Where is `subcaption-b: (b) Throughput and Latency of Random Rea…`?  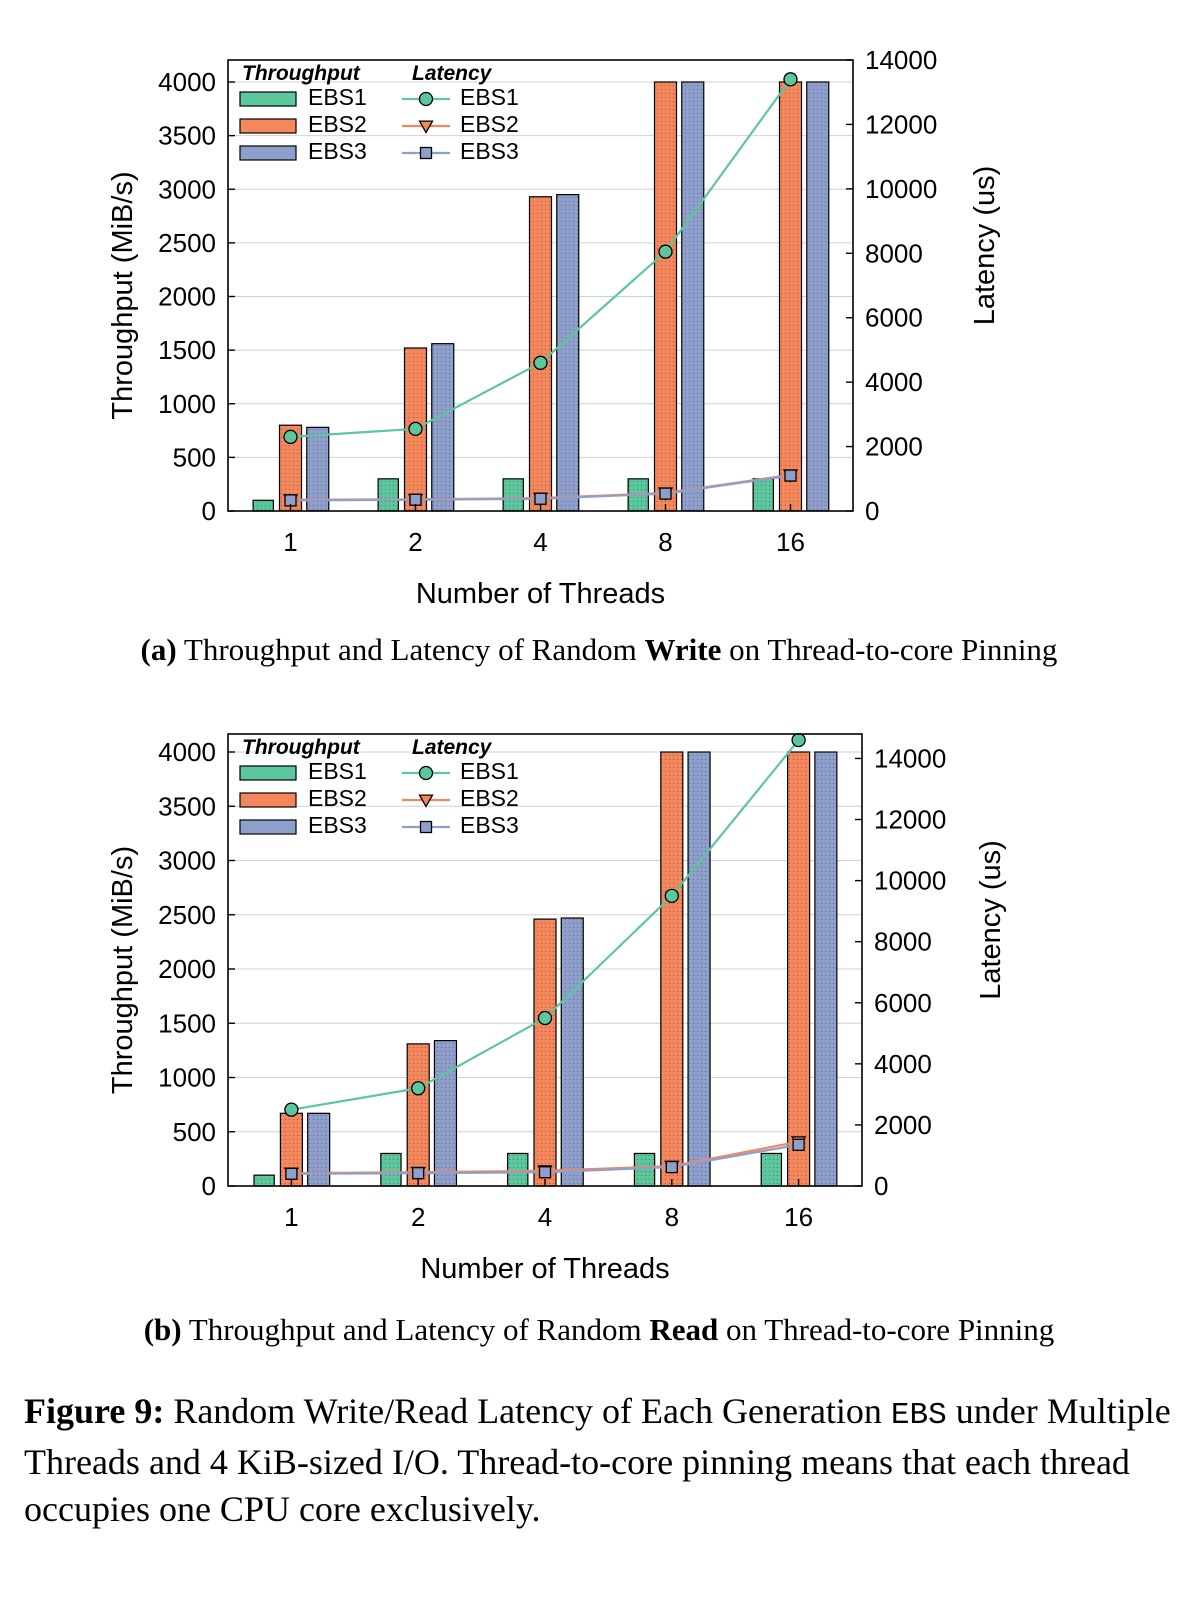 subcaption-b: (b) Throughput and Latency of Random Rea… is located at coordinates (599, 1330).